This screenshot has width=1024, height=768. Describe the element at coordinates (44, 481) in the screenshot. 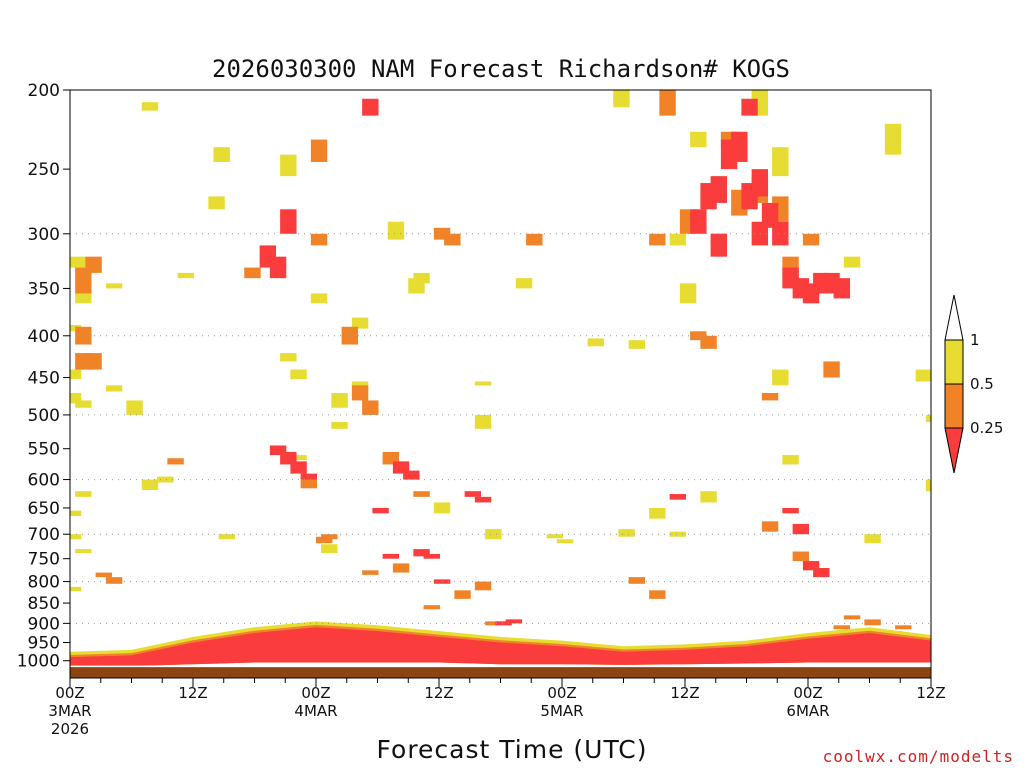

I see `y-tick-label: 600` at that location.